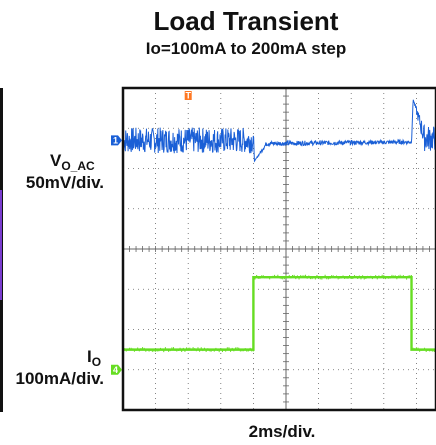 The height and width of the screenshot is (445, 436). Describe the element at coordinates (89, 356) in the screenshot. I see `iout-label-i: I` at that location.